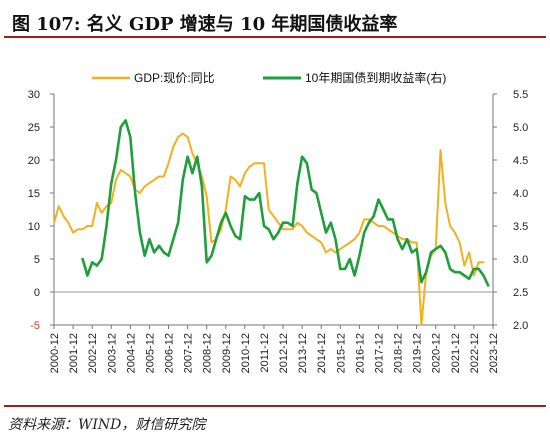 This screenshot has width=550, height=446. I want to click on y-right-tick-label: 3.5, so click(520, 227).